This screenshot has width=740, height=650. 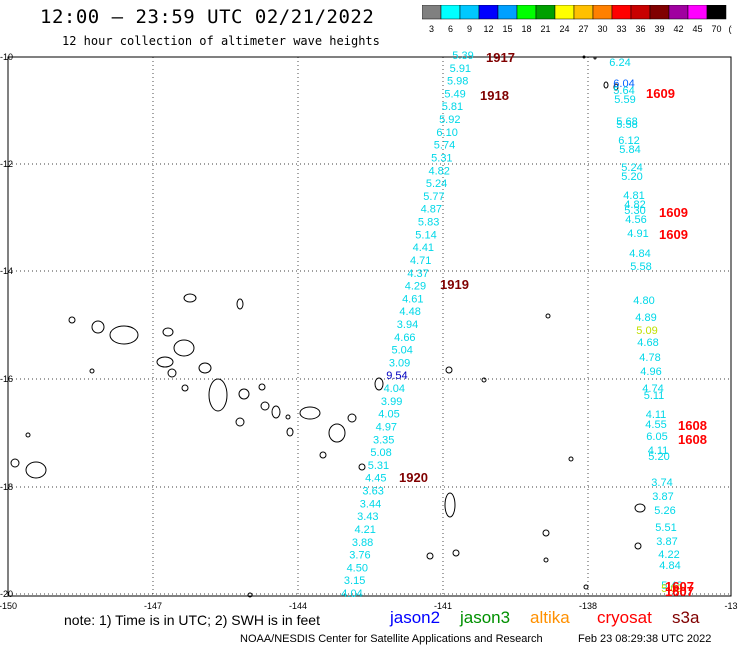 I want to click on colorbar-swatch, so click(x=716, y=12).